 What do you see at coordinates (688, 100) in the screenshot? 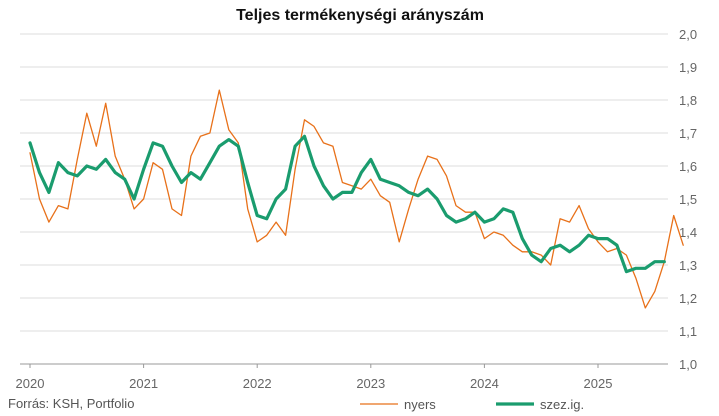
I see `y-tick-label: 1,8` at bounding box center [688, 100].